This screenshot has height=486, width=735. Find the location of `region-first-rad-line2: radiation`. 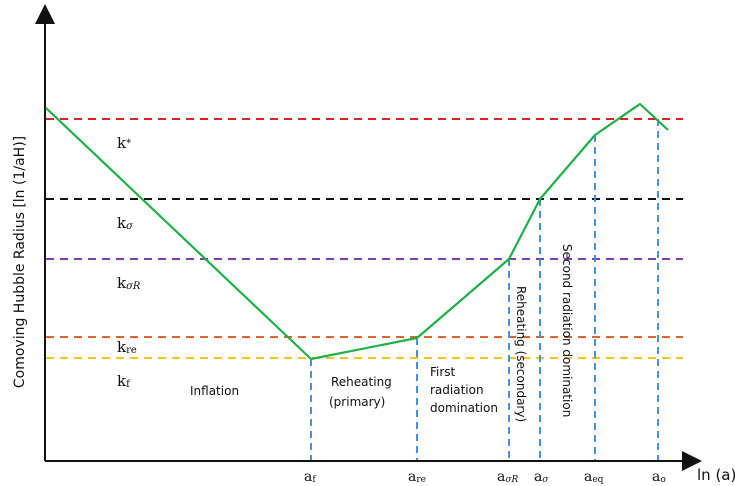

region-first-rad-line2: radiation is located at coordinates (457, 390).